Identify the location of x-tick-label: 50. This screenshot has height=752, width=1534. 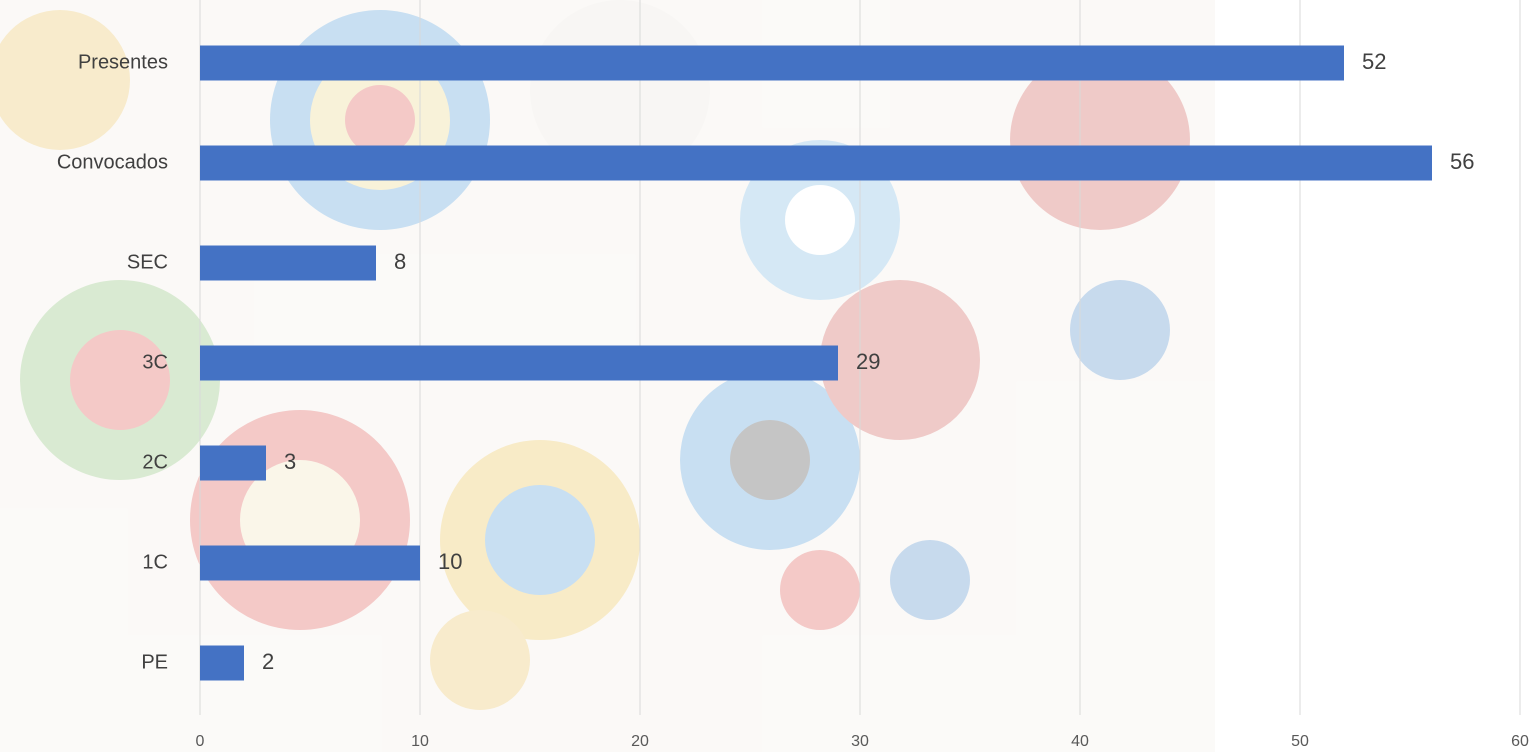
(1300, 741).